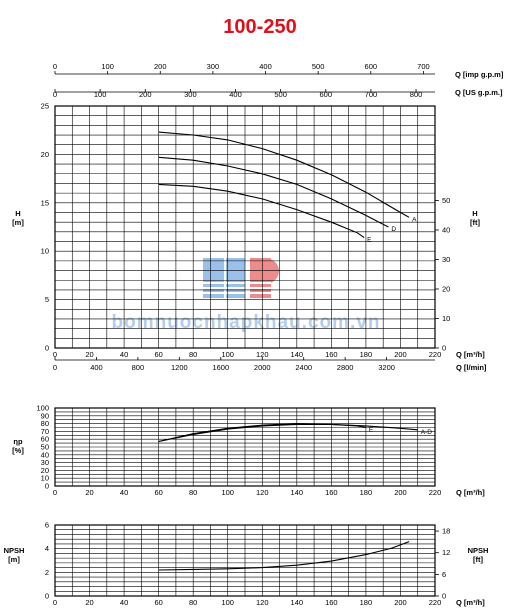  Describe the element at coordinates (89, 492) in the screenshot. I see `x-tick-label: 20` at that location.